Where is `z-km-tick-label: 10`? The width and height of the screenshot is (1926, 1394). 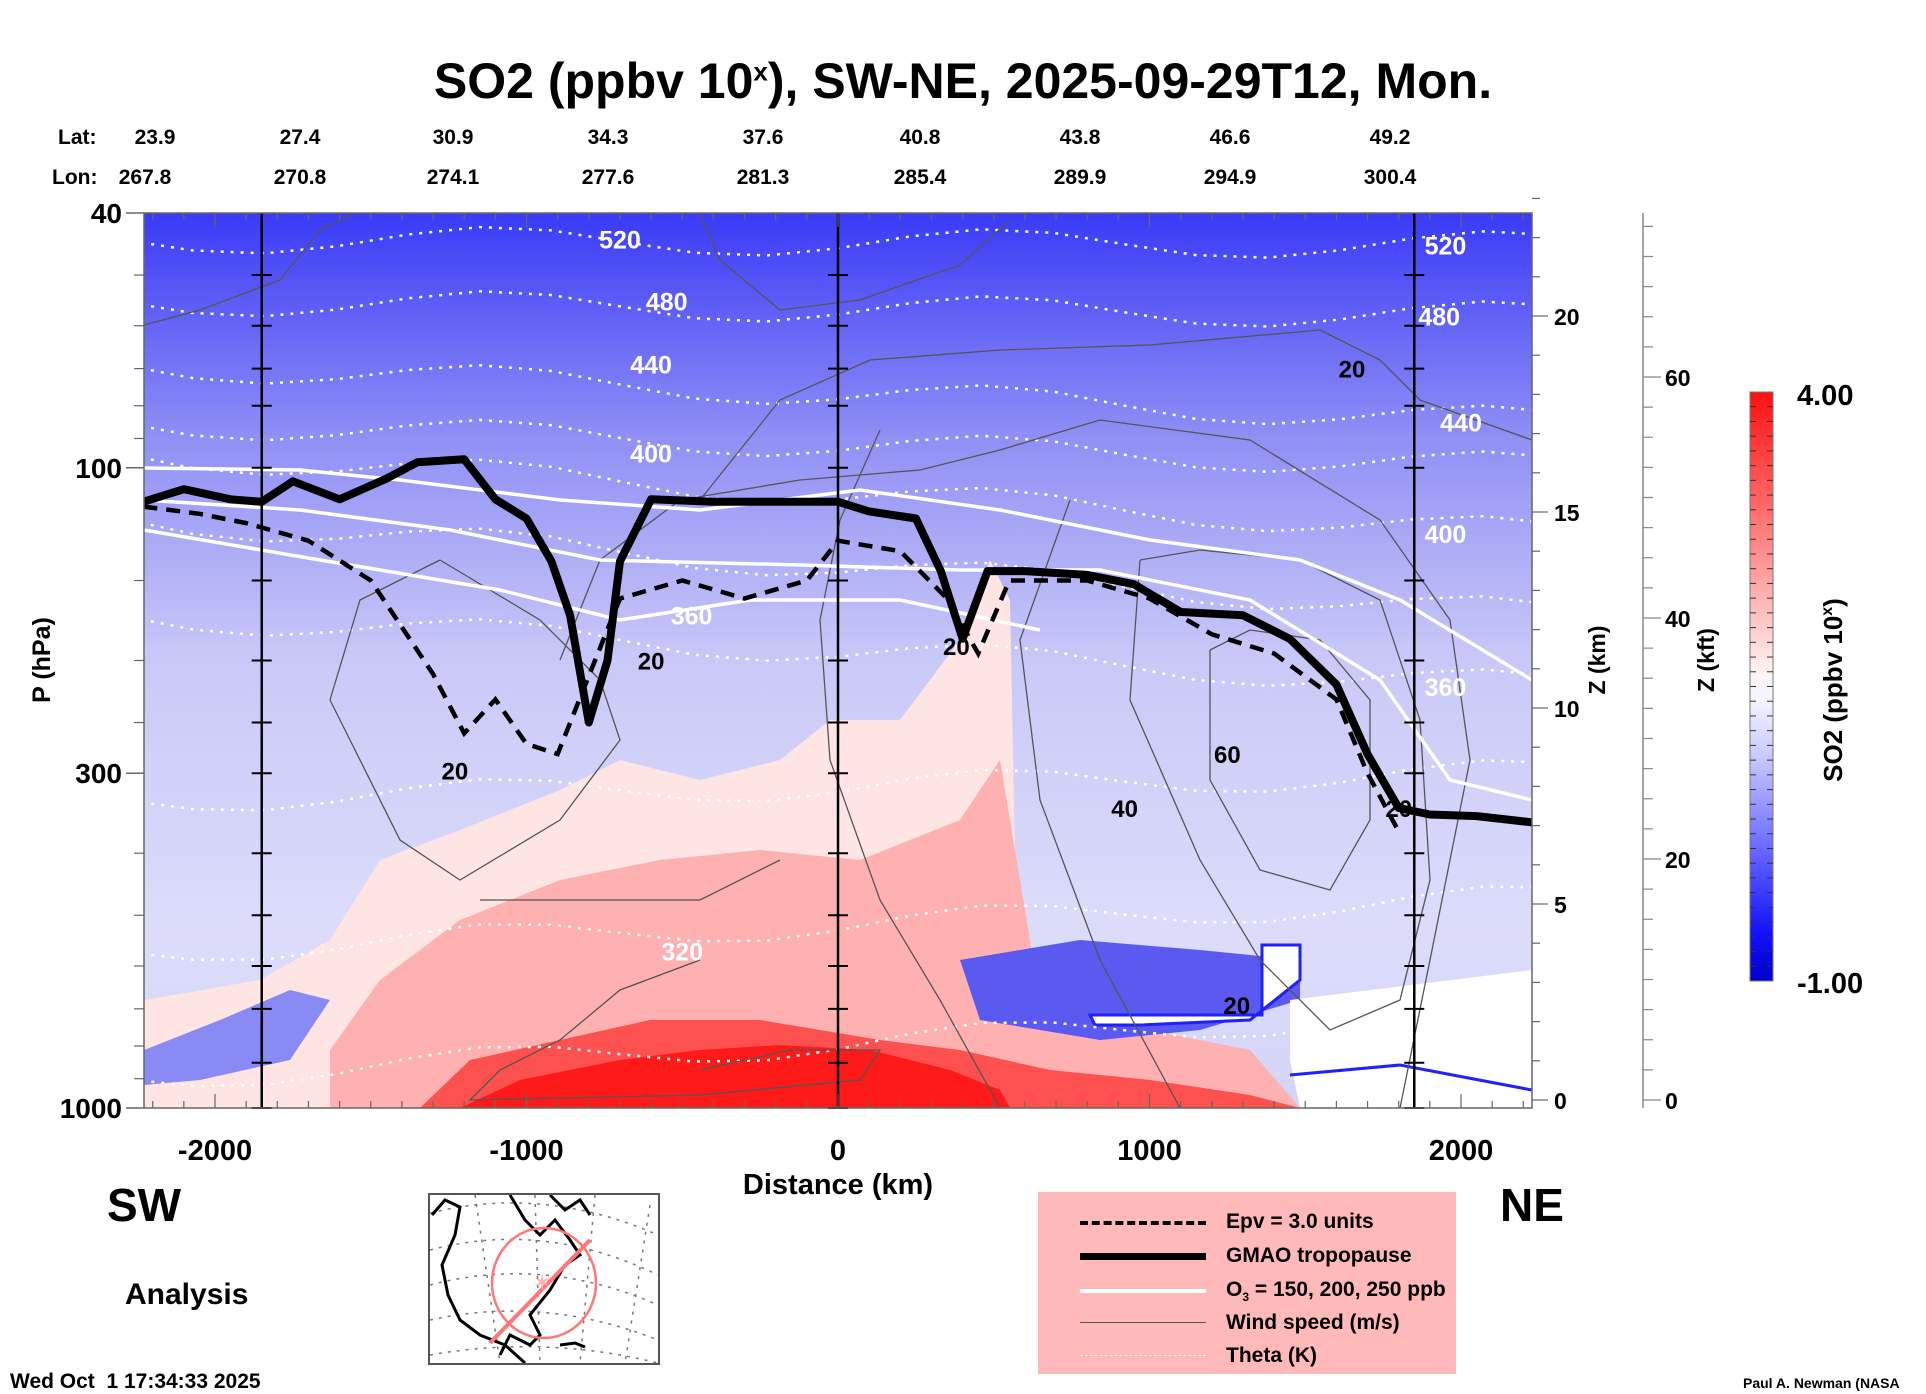 z-km-tick-label: 10 is located at coordinates (1567, 709).